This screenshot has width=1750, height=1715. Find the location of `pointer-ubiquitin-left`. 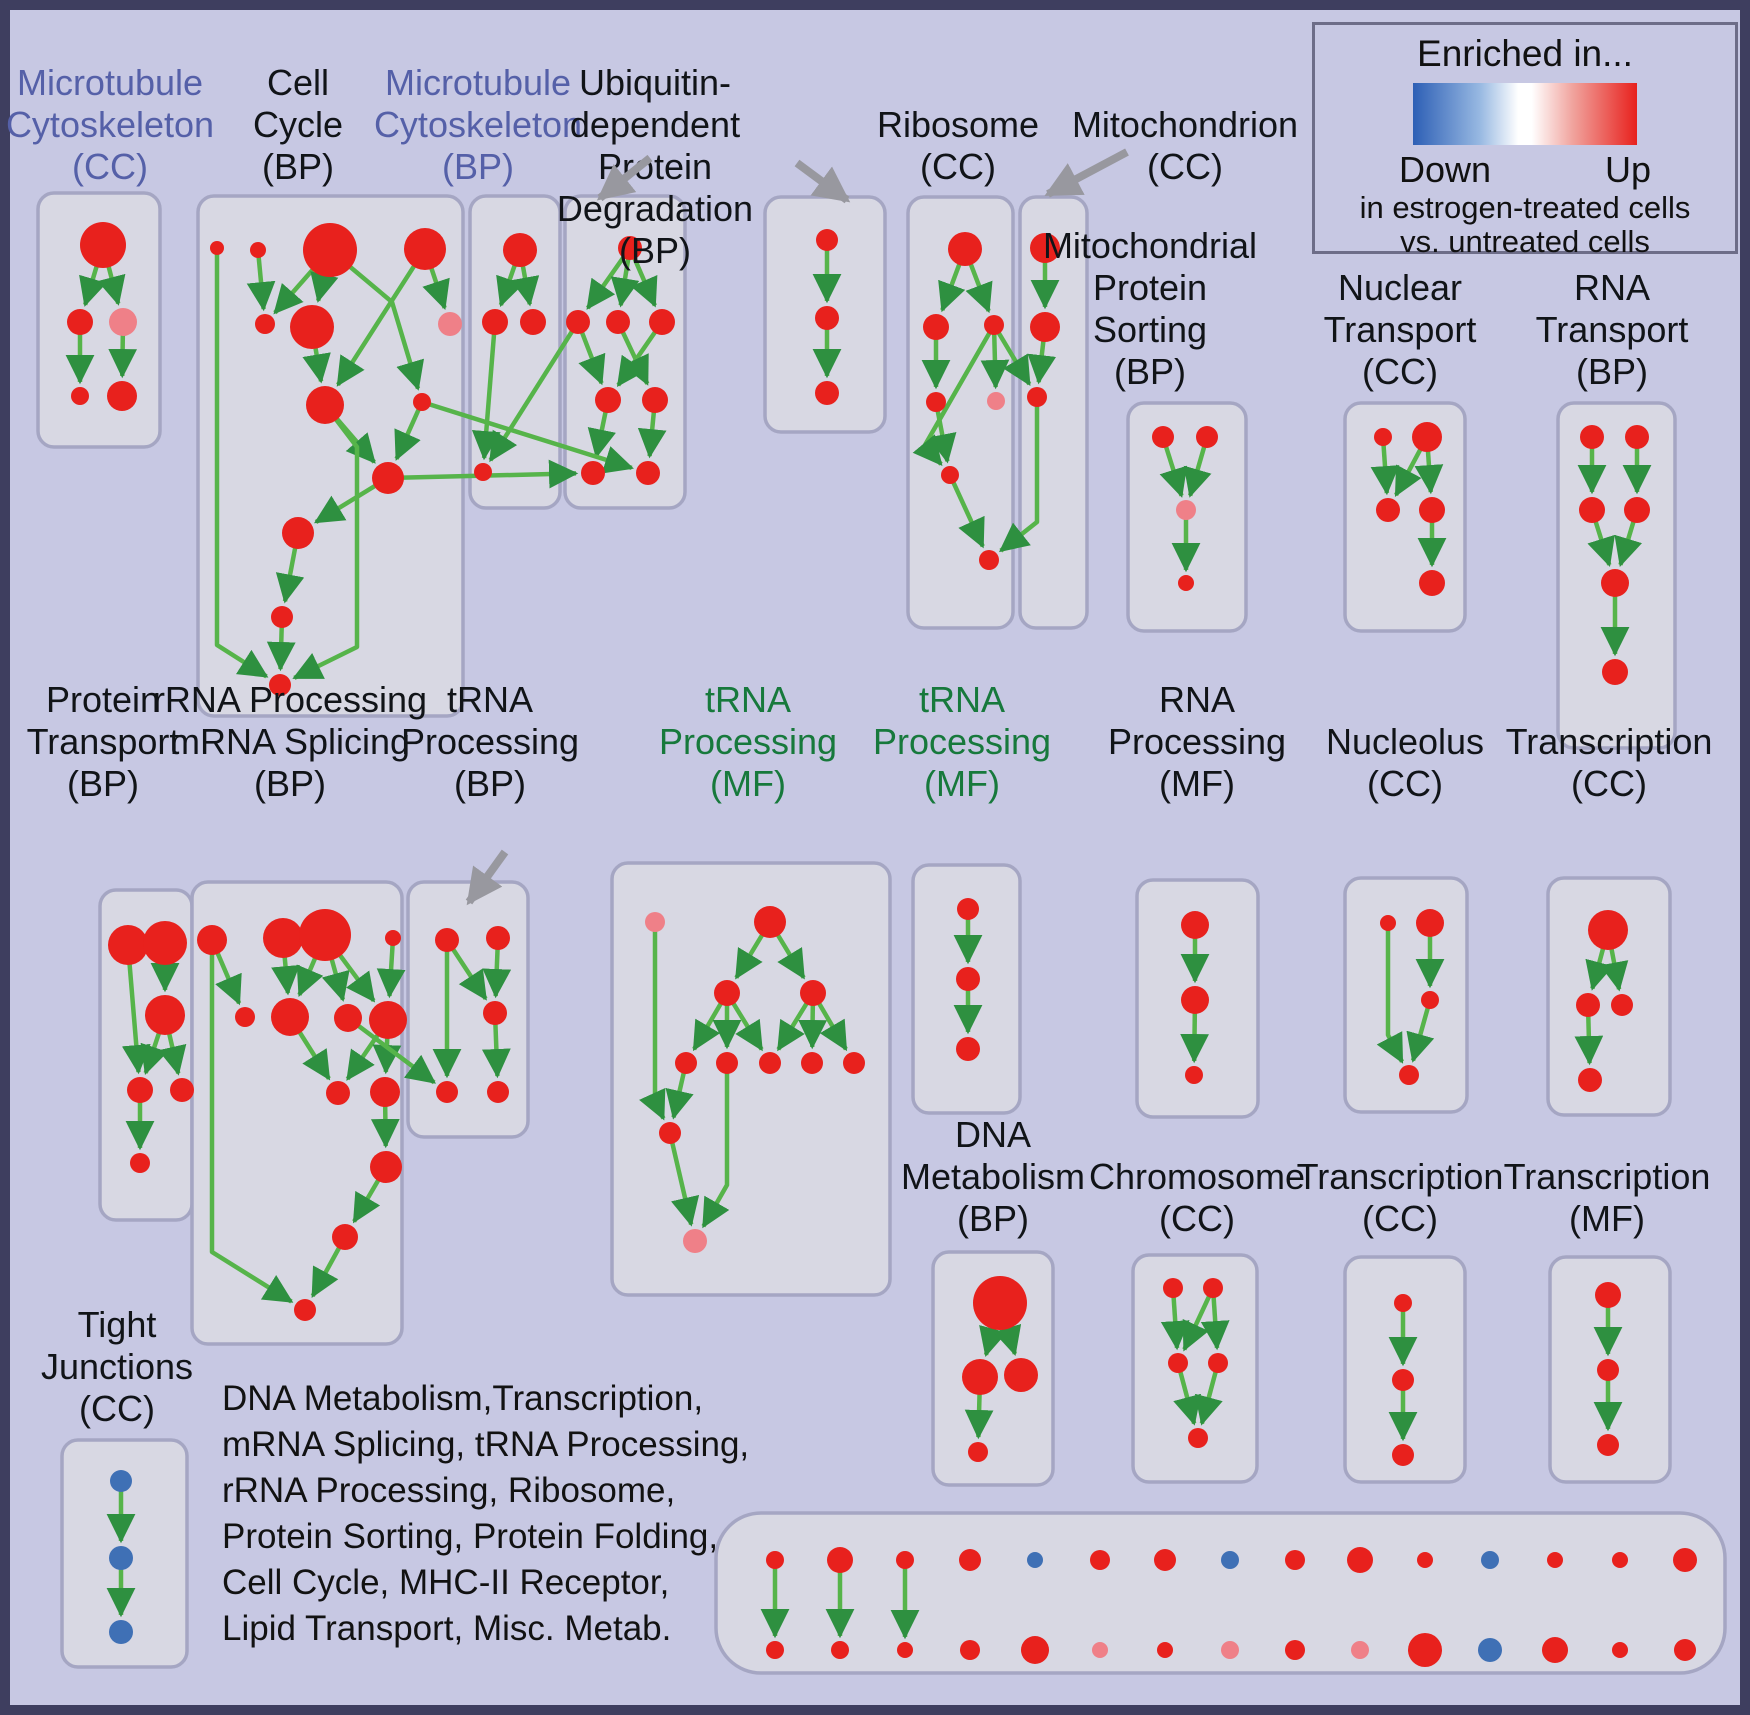

pointer-ubiquitin-left is located at coordinates (624, 178).